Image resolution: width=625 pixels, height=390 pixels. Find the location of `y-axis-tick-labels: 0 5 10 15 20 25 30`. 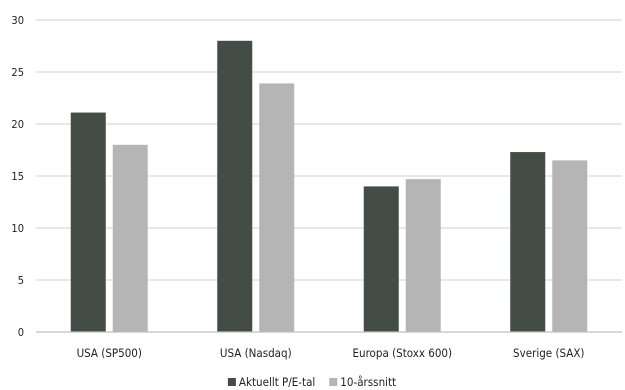

y-axis-tick-labels: 0 5 10 15 20 25 30 is located at coordinates (17, 176).